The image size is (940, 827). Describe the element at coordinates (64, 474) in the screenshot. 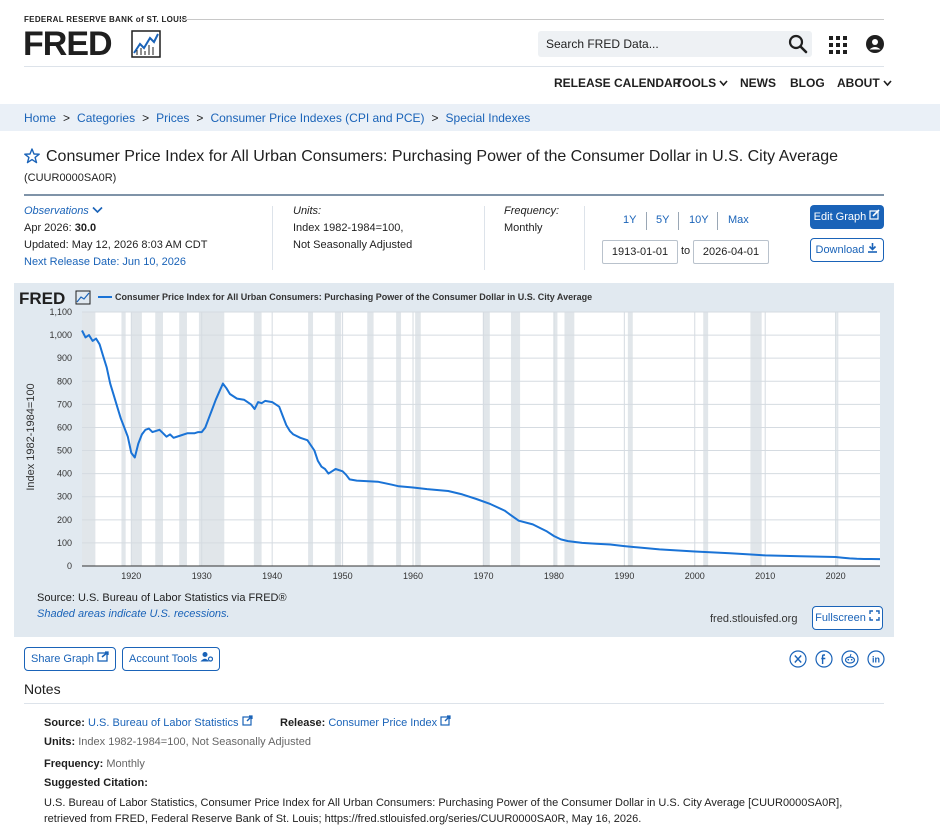

I see `y-tick-label: 400` at that location.